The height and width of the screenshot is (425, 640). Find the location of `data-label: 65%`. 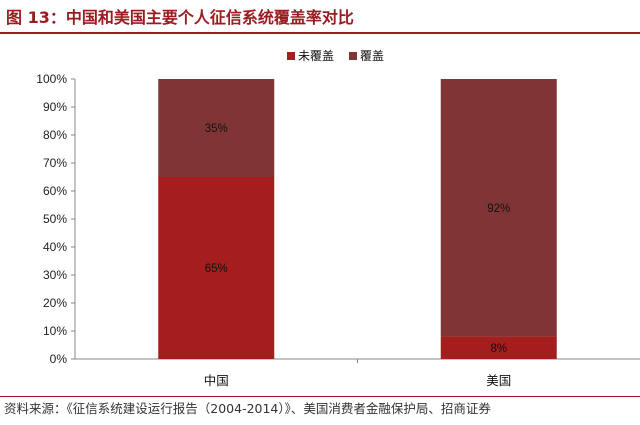

data-label: 65% is located at coordinates (216, 269).